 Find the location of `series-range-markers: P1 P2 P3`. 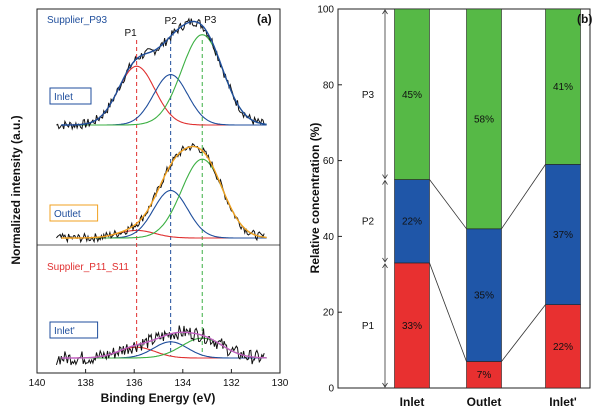

series-range-markers: P1 P2 P3 is located at coordinates (375, 198).